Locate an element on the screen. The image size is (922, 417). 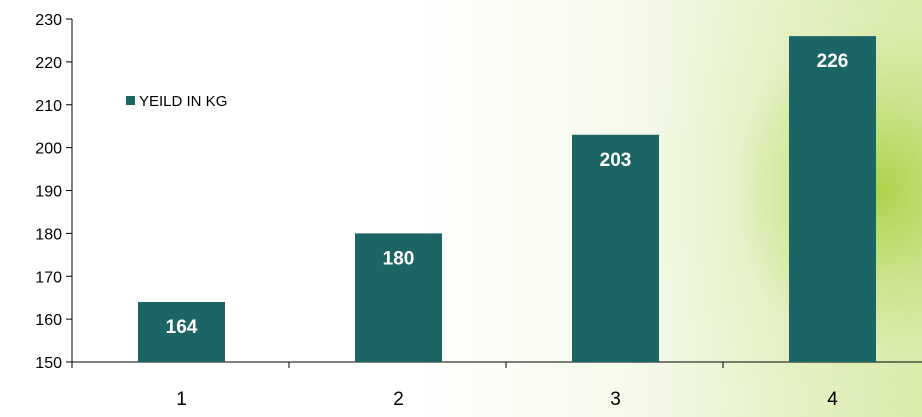
y-tick-label: 180 is located at coordinates (48, 234).